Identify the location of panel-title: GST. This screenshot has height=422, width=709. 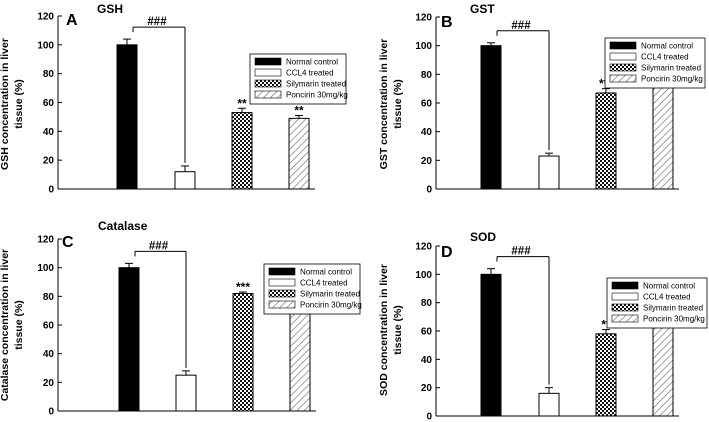
(482, 9).